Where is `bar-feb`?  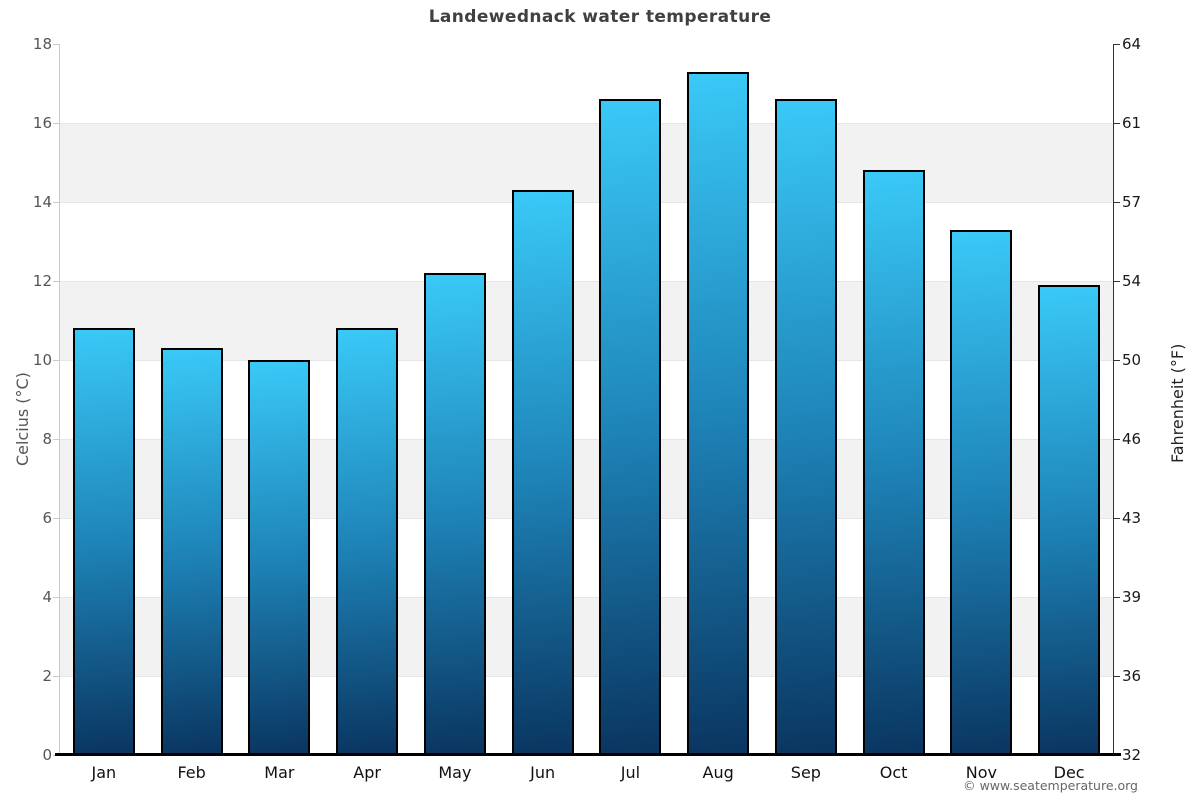 bar-feb is located at coordinates (191, 551).